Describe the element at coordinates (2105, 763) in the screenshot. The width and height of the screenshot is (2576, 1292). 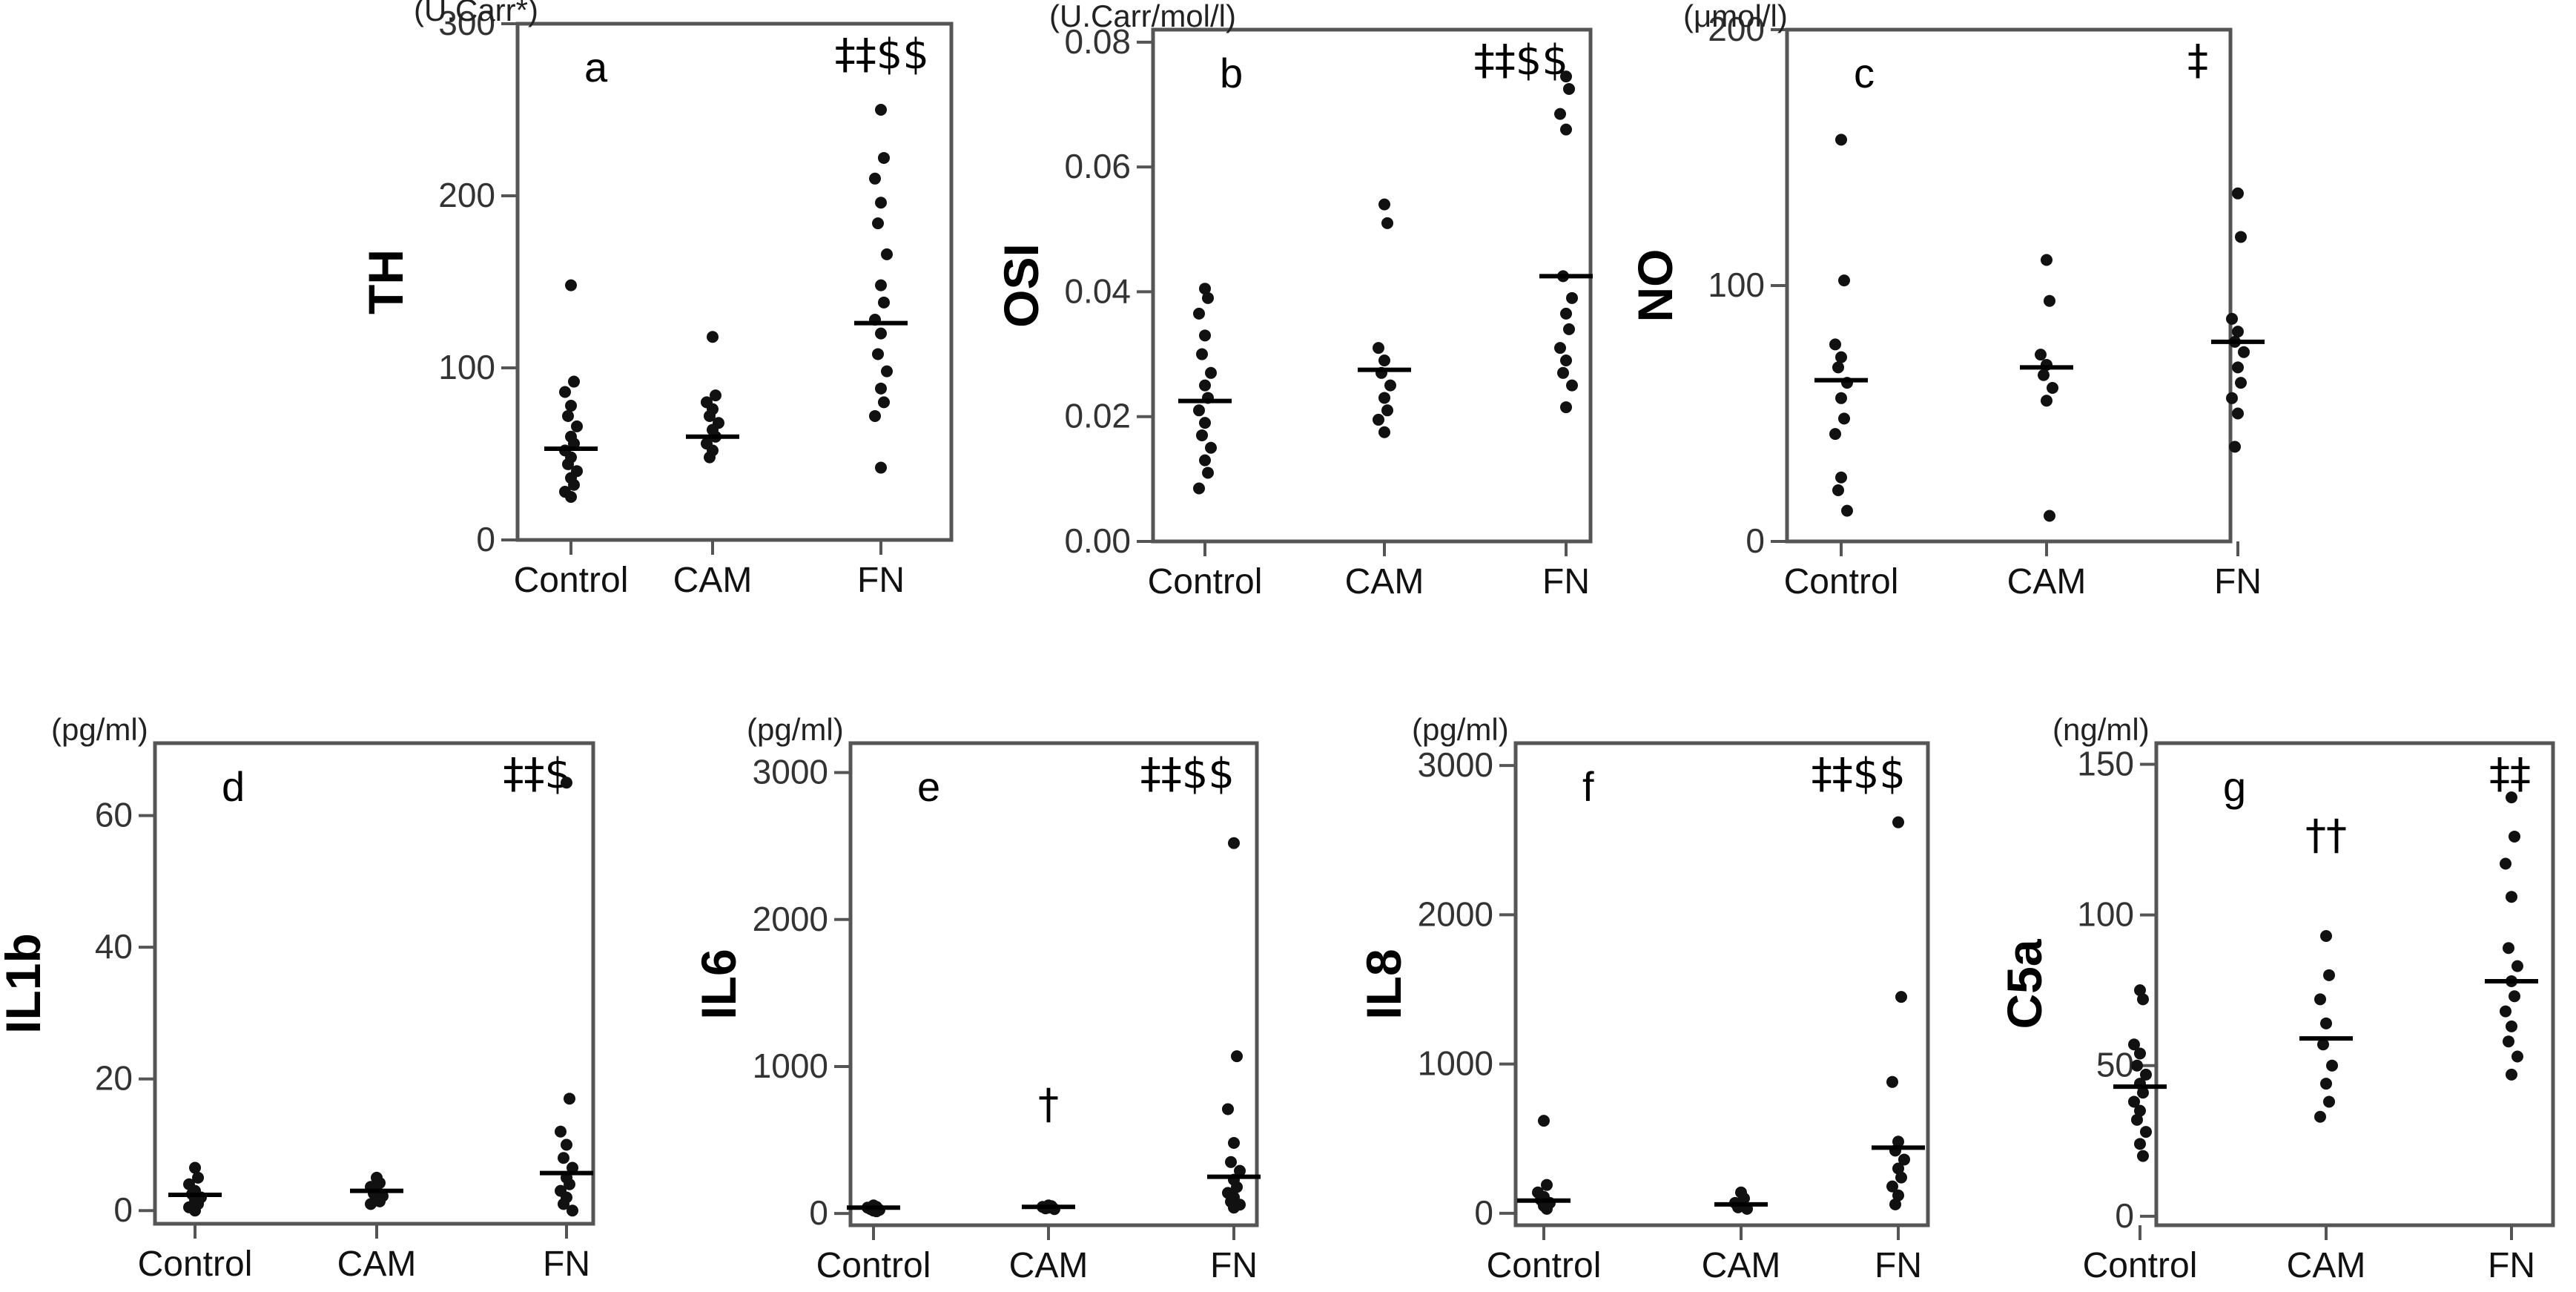
I see `y-tick-label: 150` at that location.